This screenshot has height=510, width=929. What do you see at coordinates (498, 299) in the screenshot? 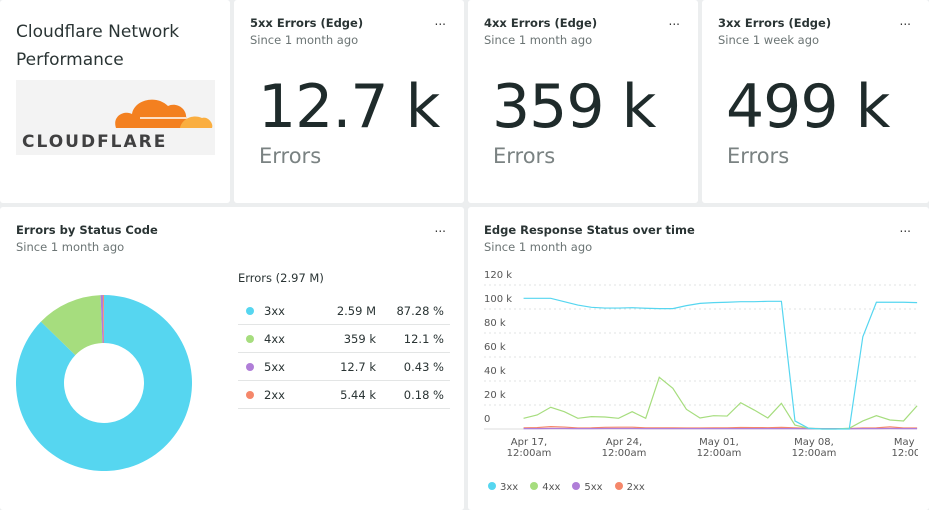
I see `y-tick-label: 100 k` at bounding box center [498, 299].